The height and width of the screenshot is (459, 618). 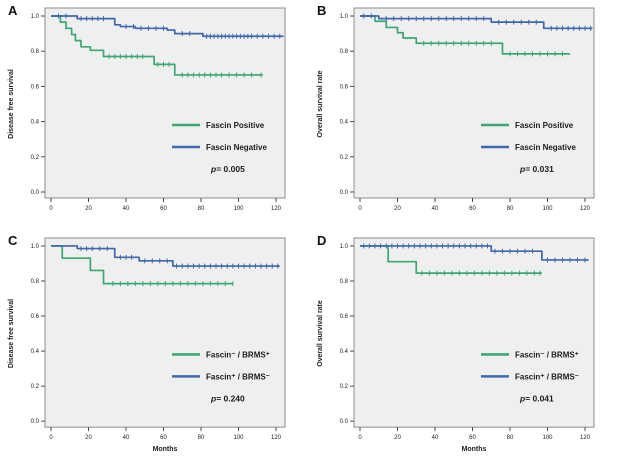 I want to click on p-value-text: p= 0.240, so click(x=227, y=398).